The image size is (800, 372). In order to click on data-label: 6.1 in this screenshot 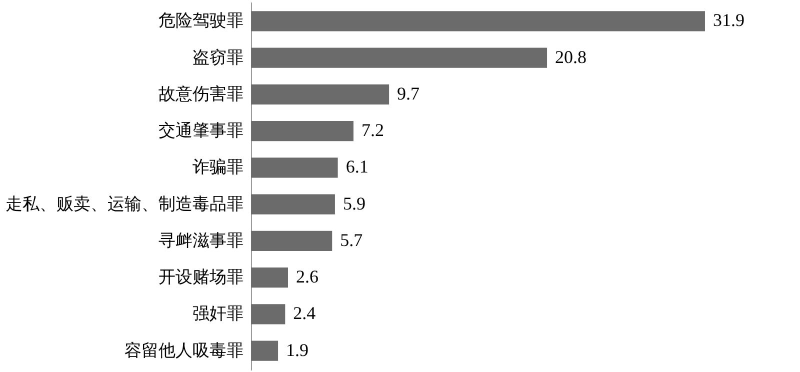, I will do `click(357, 166)`.